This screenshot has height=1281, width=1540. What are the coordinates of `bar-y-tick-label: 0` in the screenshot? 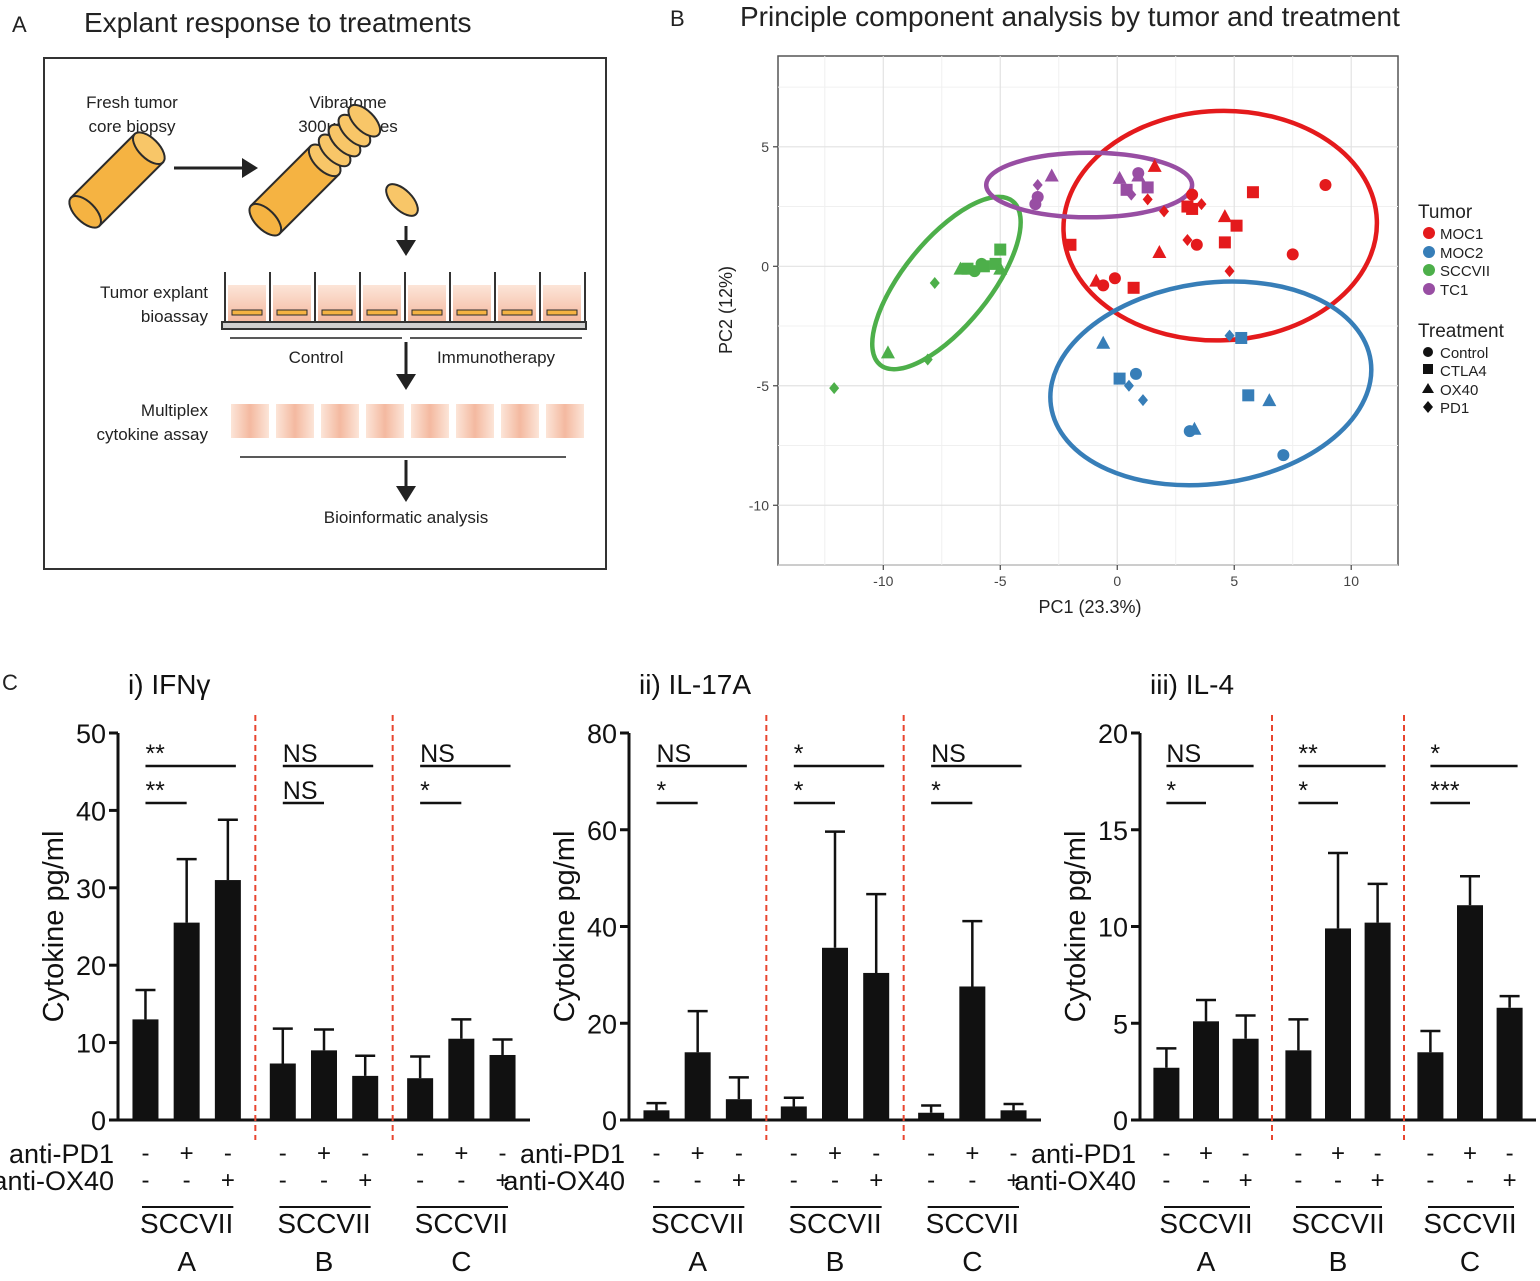 It's located at (609, 1121).